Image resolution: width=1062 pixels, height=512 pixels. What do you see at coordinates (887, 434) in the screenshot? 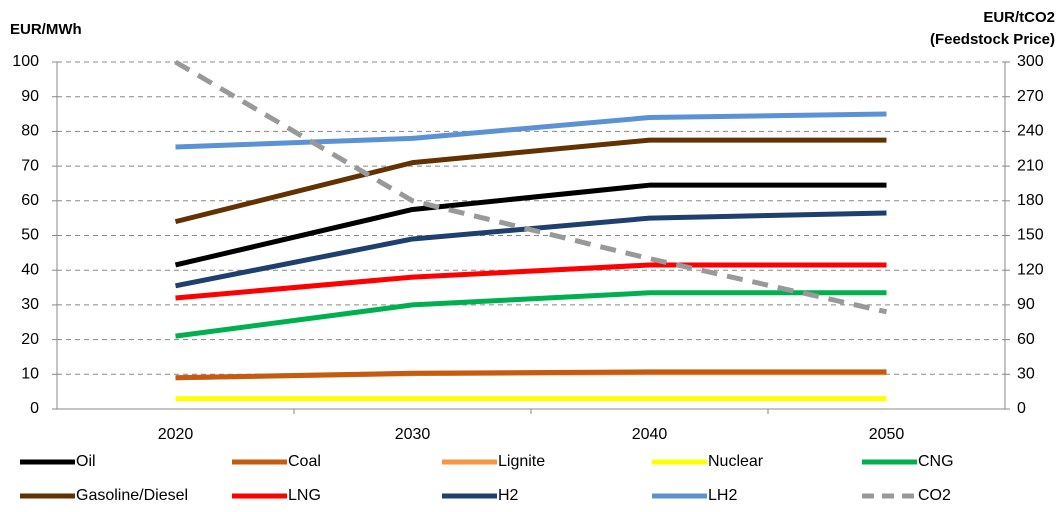
I see `x-tick-label: 2050` at bounding box center [887, 434].